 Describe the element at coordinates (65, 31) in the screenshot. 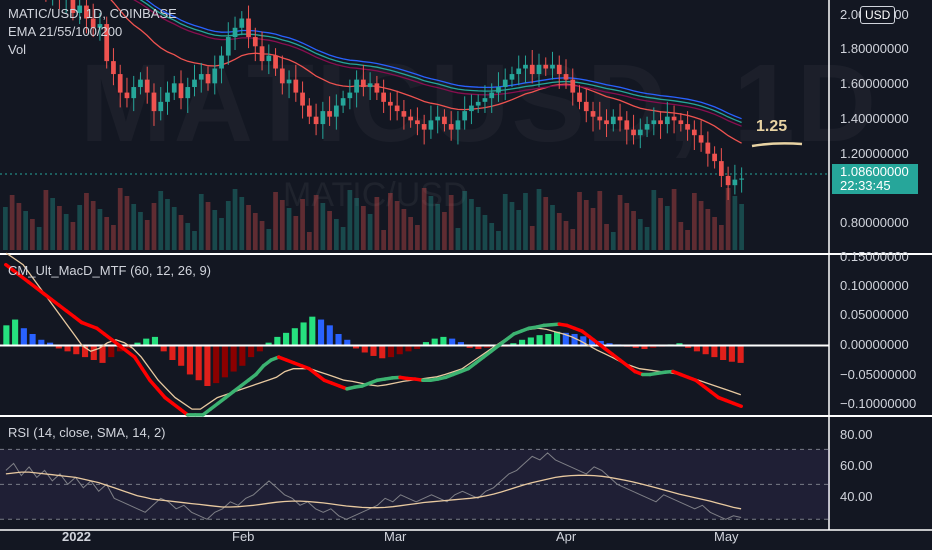

I see `legend-ema: EMA 21/55/100/200` at that location.